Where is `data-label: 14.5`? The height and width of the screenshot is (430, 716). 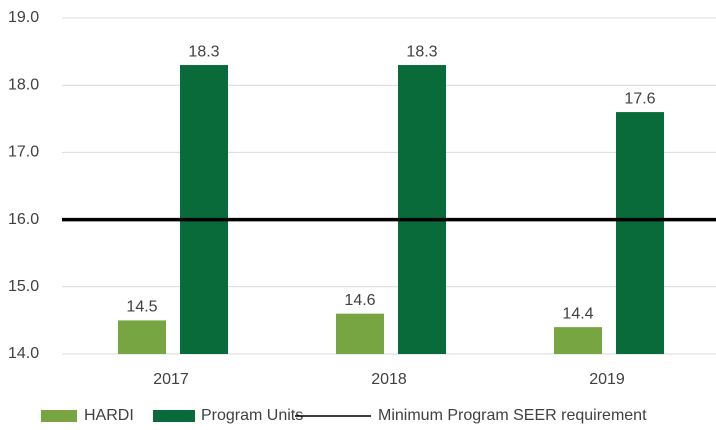 data-label: 14.5 is located at coordinates (141, 307).